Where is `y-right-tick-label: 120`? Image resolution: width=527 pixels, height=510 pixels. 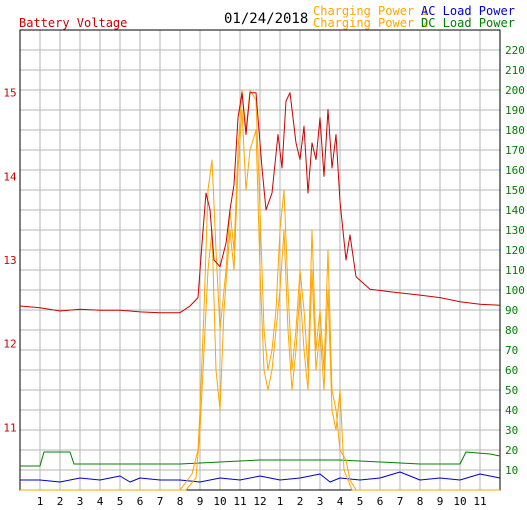
y-right-tick-label: 120 is located at coordinates (515, 250).